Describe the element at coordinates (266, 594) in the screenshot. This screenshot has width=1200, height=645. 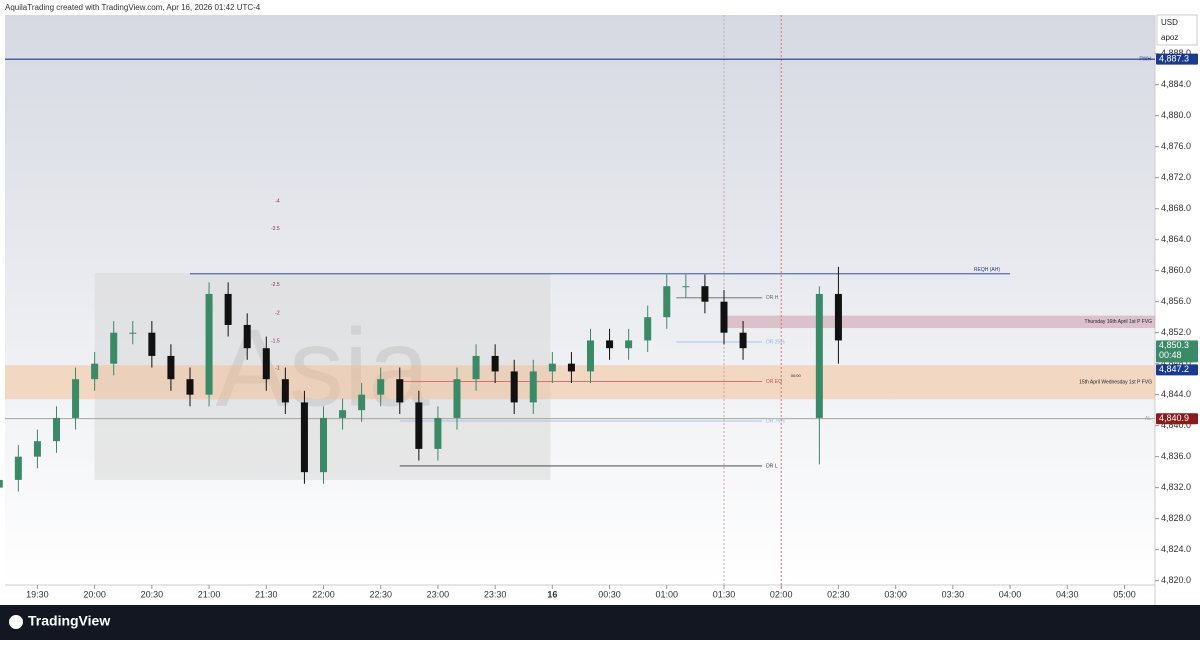
I see `x-tick-label: 21:30` at that location.